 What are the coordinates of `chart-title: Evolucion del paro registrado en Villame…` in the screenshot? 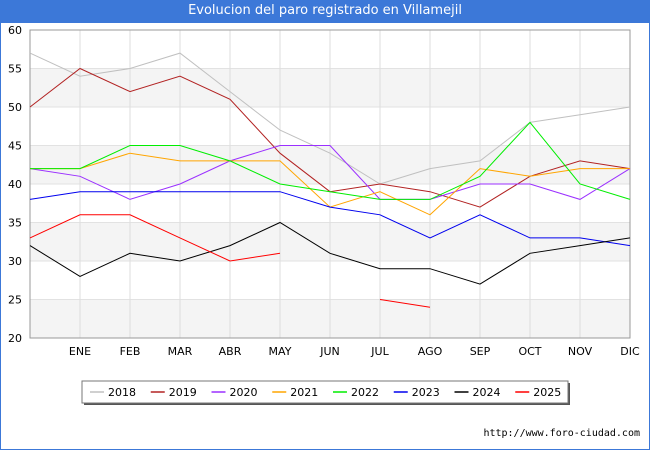 It's located at (325, 11).